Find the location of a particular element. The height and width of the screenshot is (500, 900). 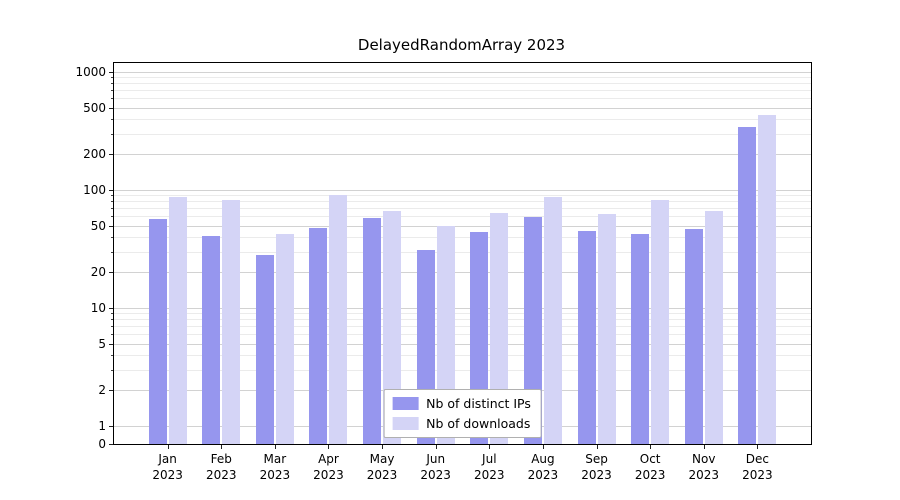

legend: Nb of distinct IPs Nb of downloads is located at coordinates (462, 413).